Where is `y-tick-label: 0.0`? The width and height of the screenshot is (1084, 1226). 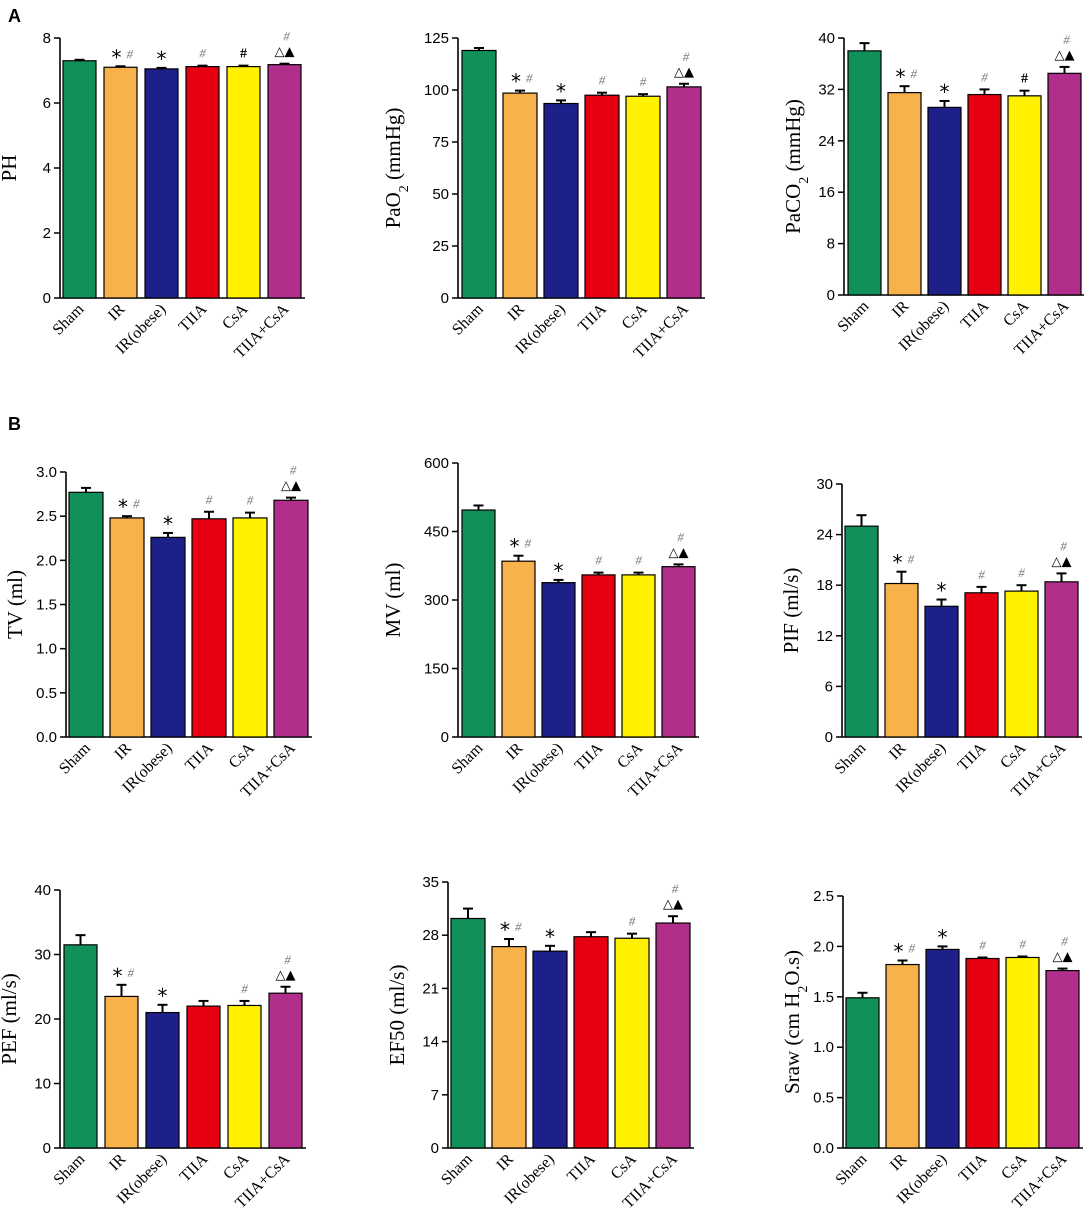 y-tick-label: 0.0 is located at coordinates (823, 1148).